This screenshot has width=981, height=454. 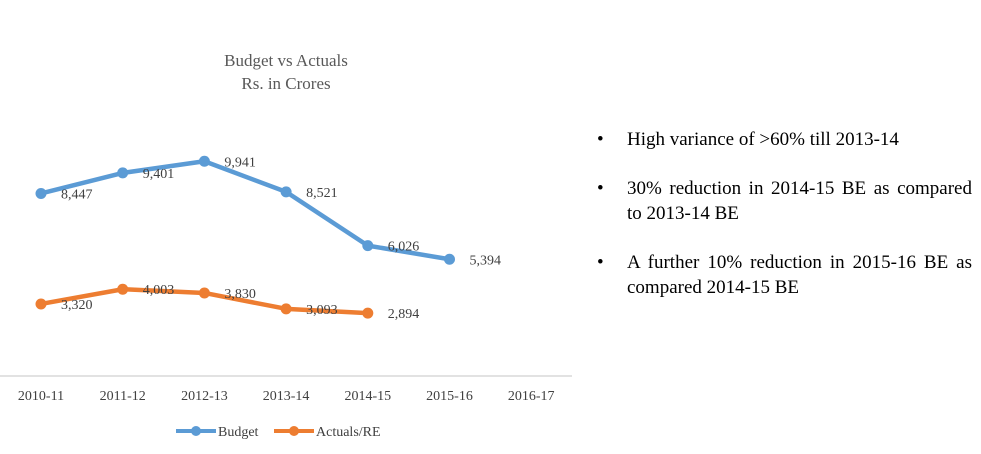 What do you see at coordinates (240, 162) in the screenshot?
I see `data-label: 9,941` at bounding box center [240, 162].